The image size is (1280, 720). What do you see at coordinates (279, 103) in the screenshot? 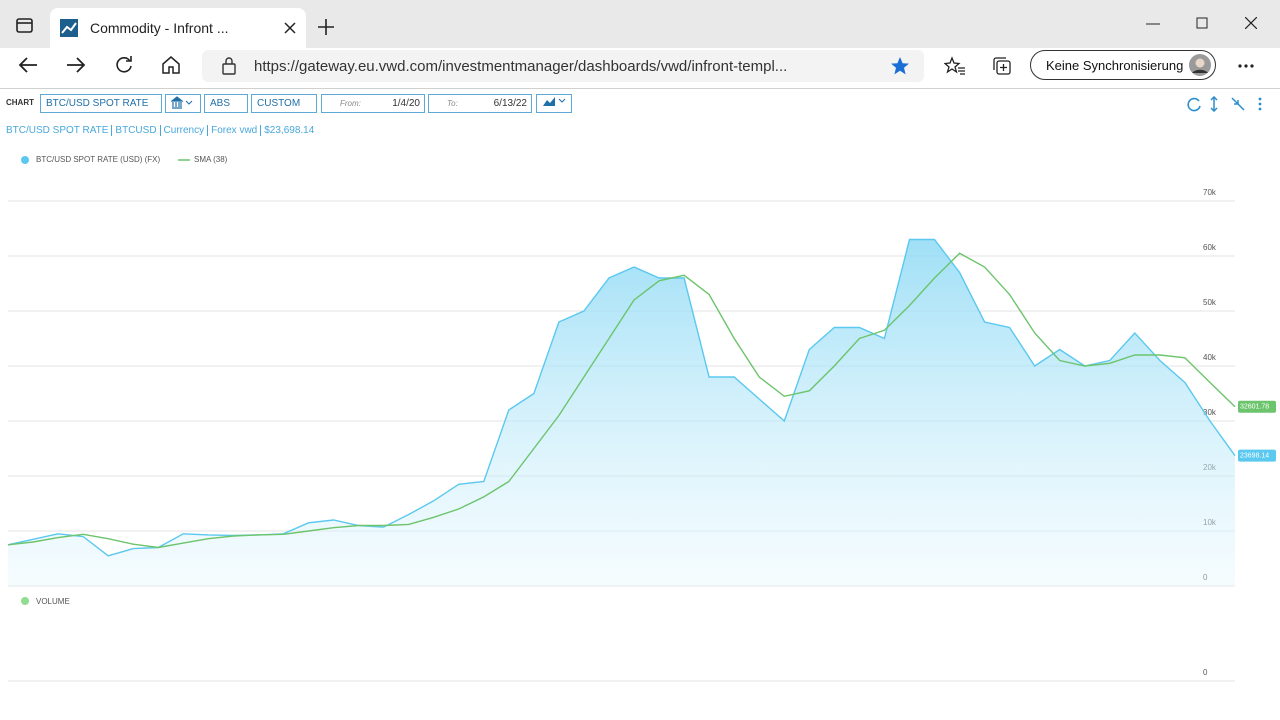
I see `period: CUSTOM` at bounding box center [279, 103].